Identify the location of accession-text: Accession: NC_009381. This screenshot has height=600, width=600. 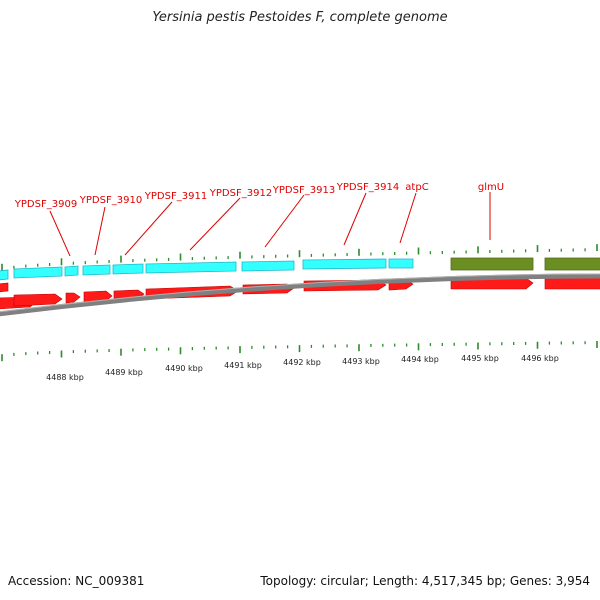
(76, 581).